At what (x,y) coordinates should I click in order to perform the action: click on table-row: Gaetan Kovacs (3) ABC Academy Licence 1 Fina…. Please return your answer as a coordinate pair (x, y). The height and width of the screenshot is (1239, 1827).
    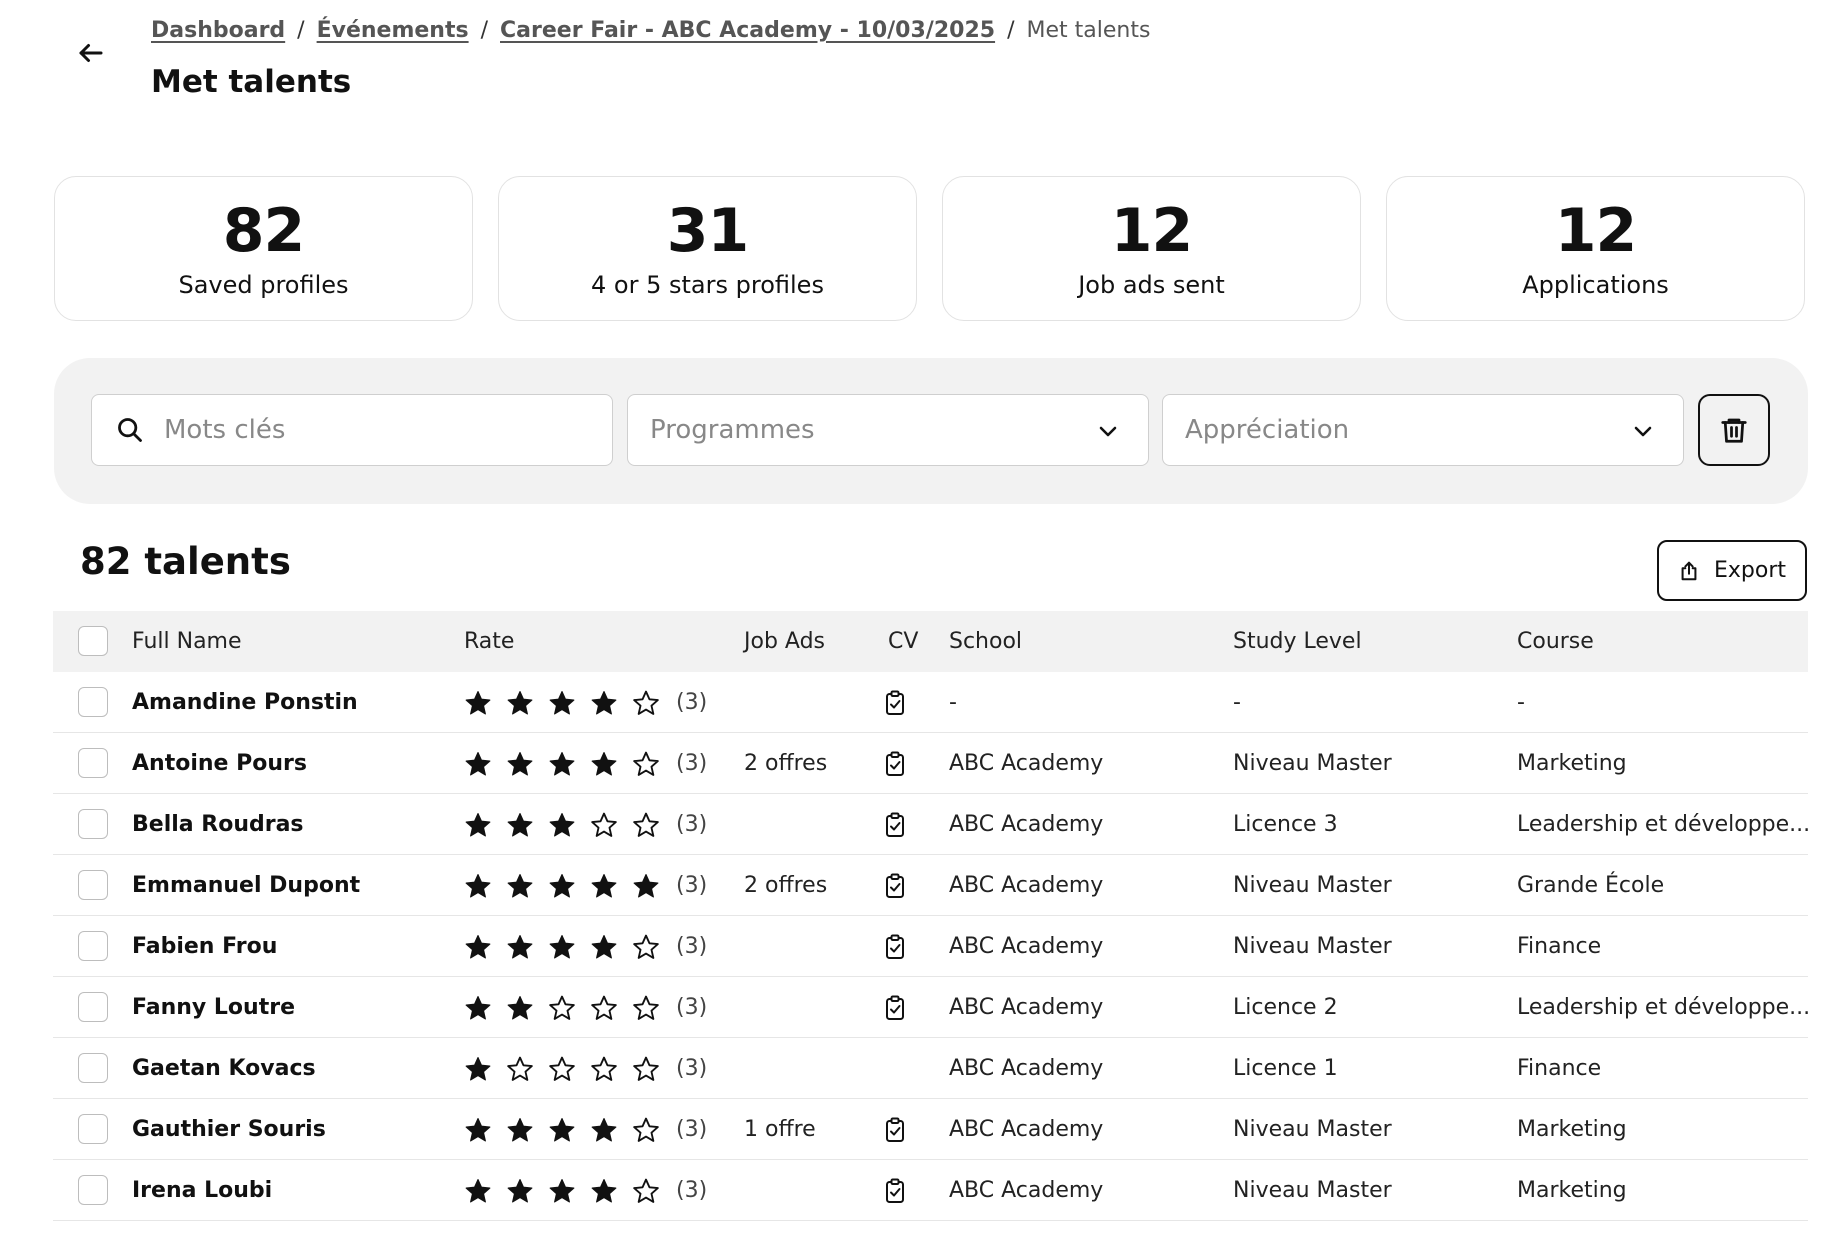
    Looking at the image, I should click on (930, 1068).